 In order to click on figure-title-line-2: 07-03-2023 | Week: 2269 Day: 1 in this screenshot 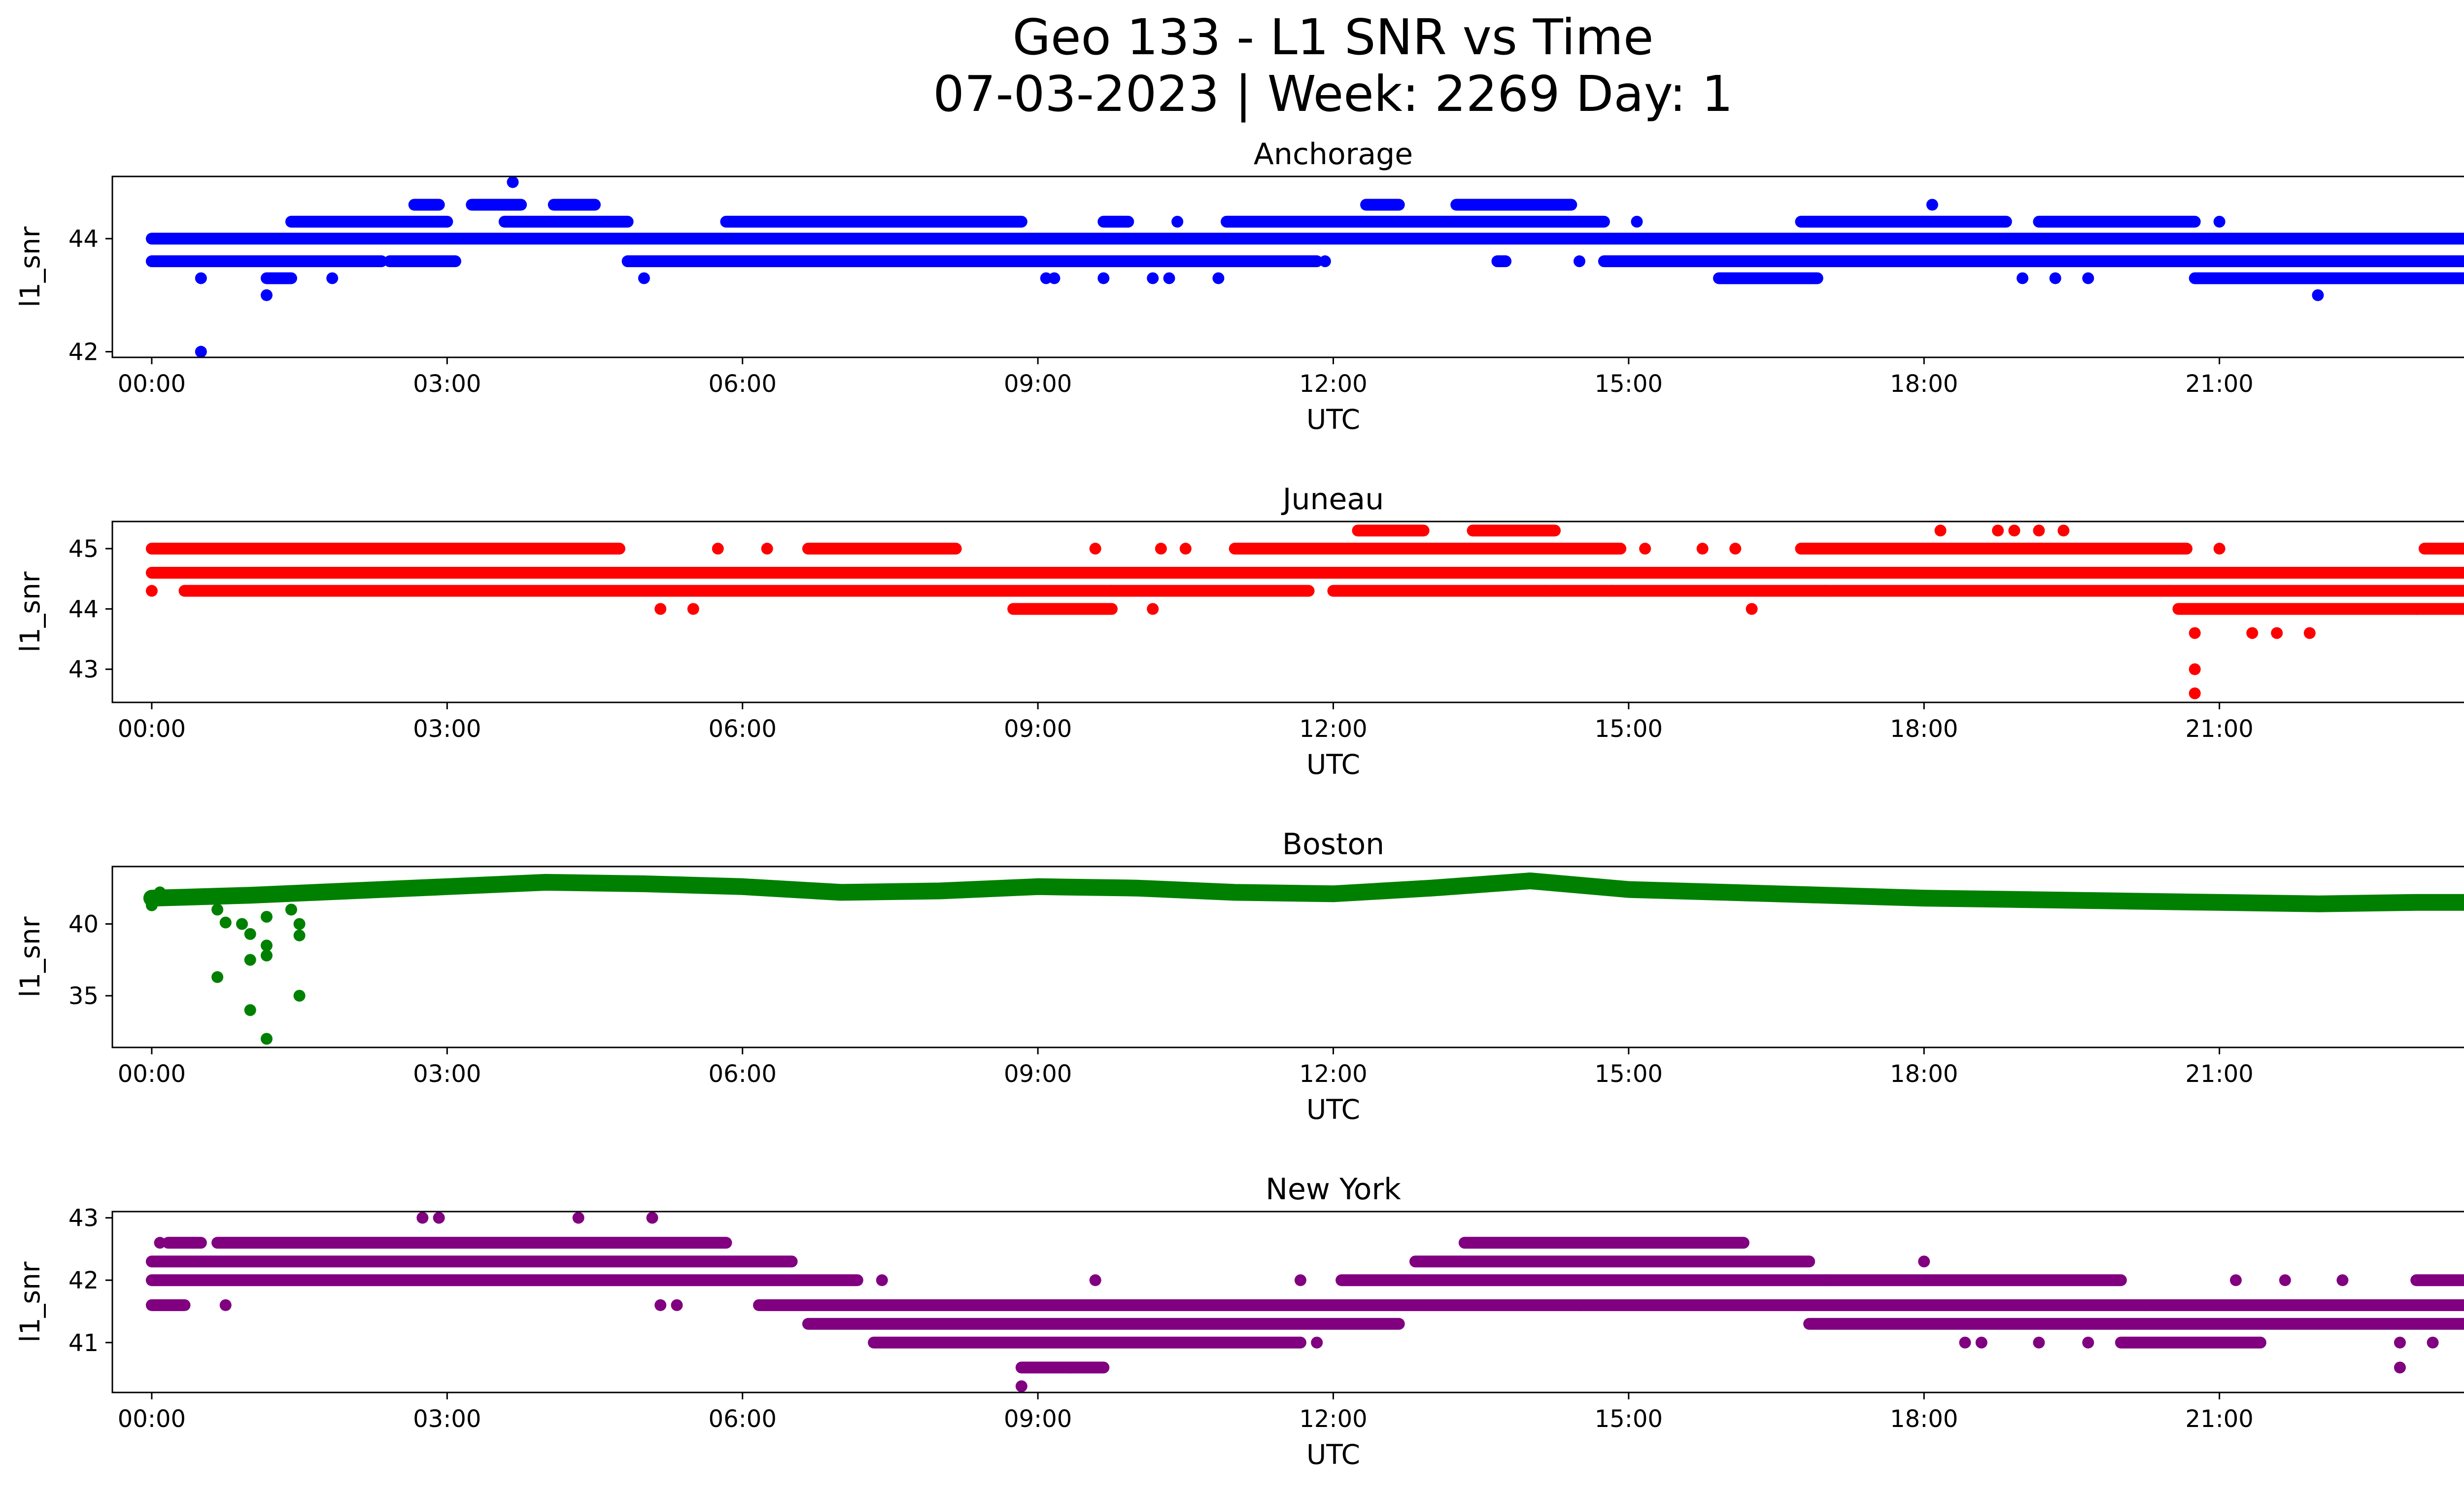, I will do `click(1333, 94)`.